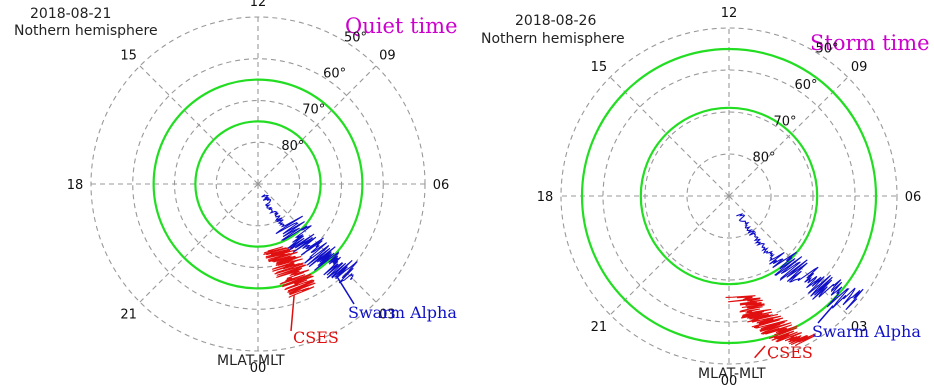 This screenshot has height=387, width=934. What do you see at coordinates (401, 26) in the screenshot?
I see `condition-label: Quiet time` at bounding box center [401, 26].